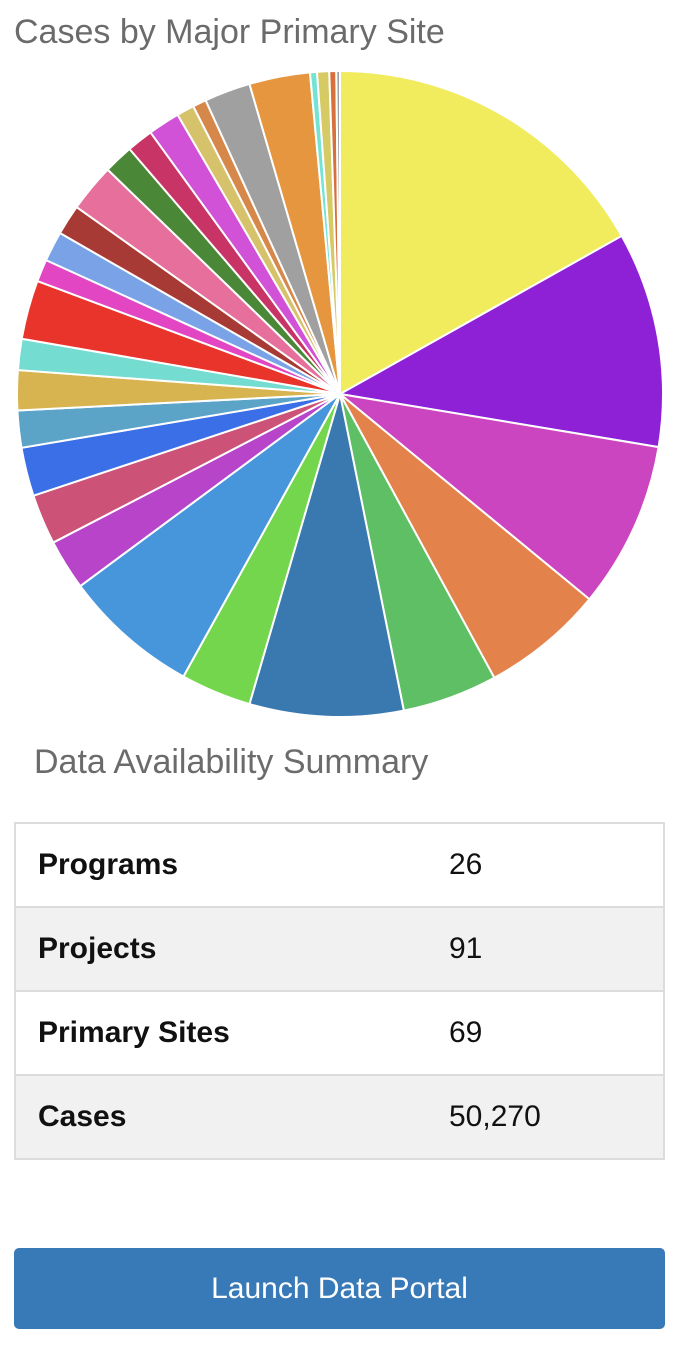 This screenshot has height=1346, width=684. I want to click on table-row-programs: Programs 26, so click(339, 865).